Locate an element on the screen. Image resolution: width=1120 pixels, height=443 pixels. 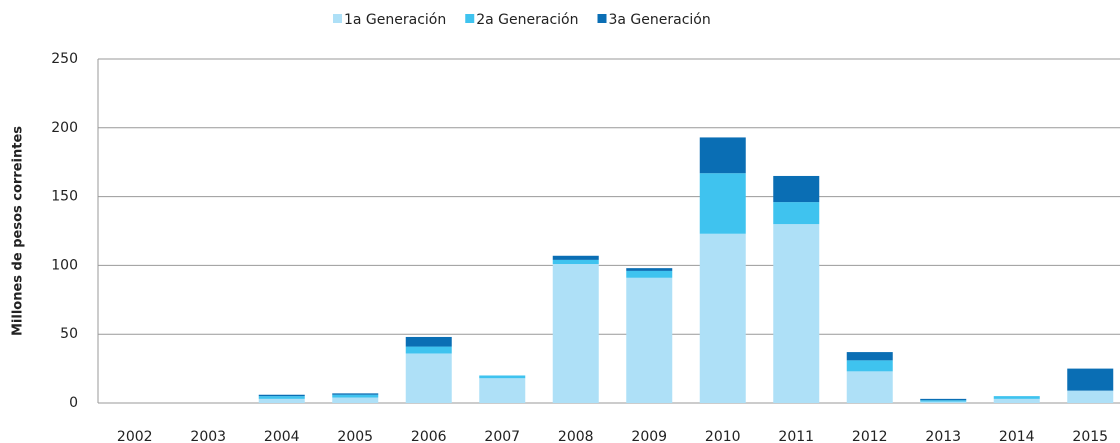
x-tick-label: 2007 is located at coordinates (502, 436).